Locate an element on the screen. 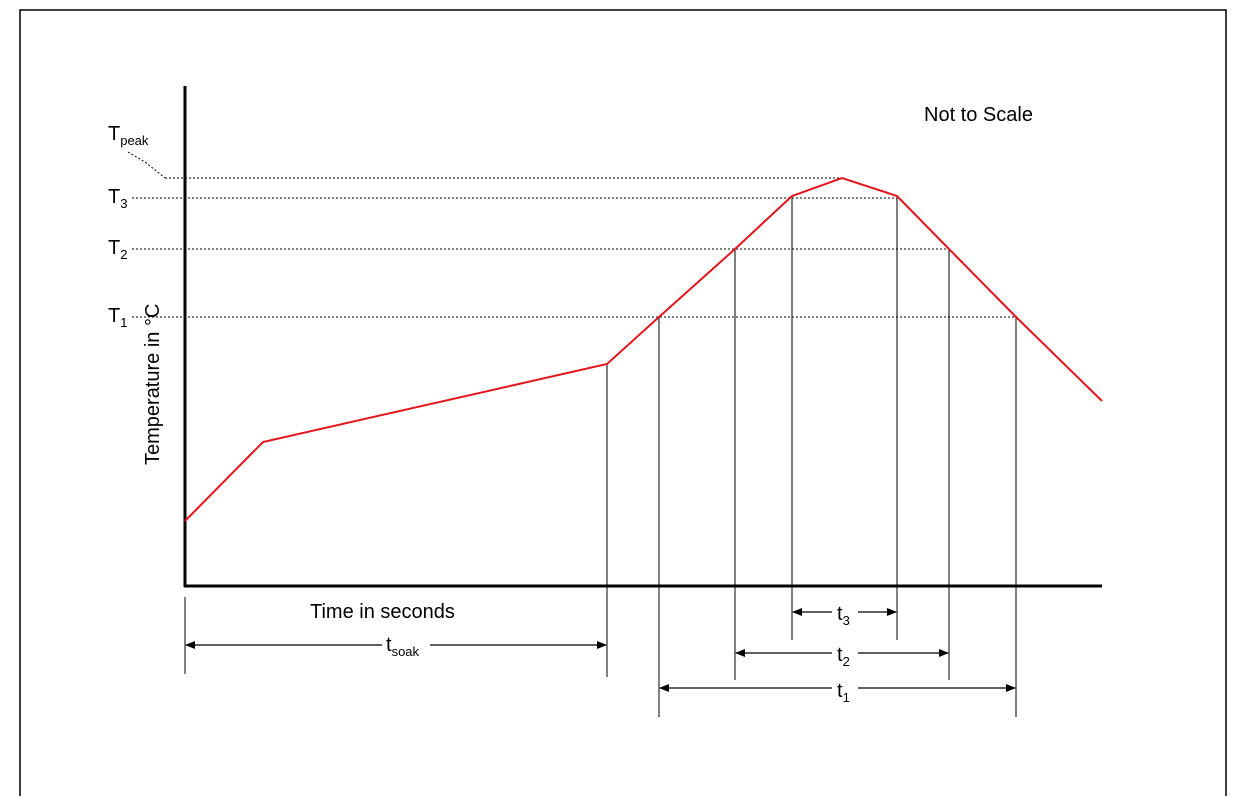 The width and height of the screenshot is (1244, 796). t-peak-leader-line is located at coordinates (146, 165).